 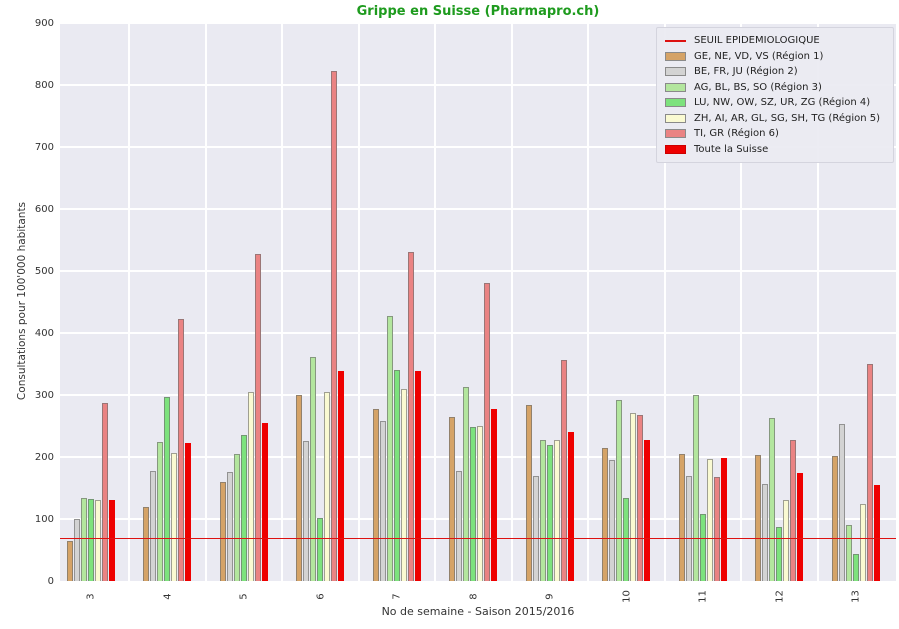 I want to click on bar-week10-series5, so click(x=633, y=496).